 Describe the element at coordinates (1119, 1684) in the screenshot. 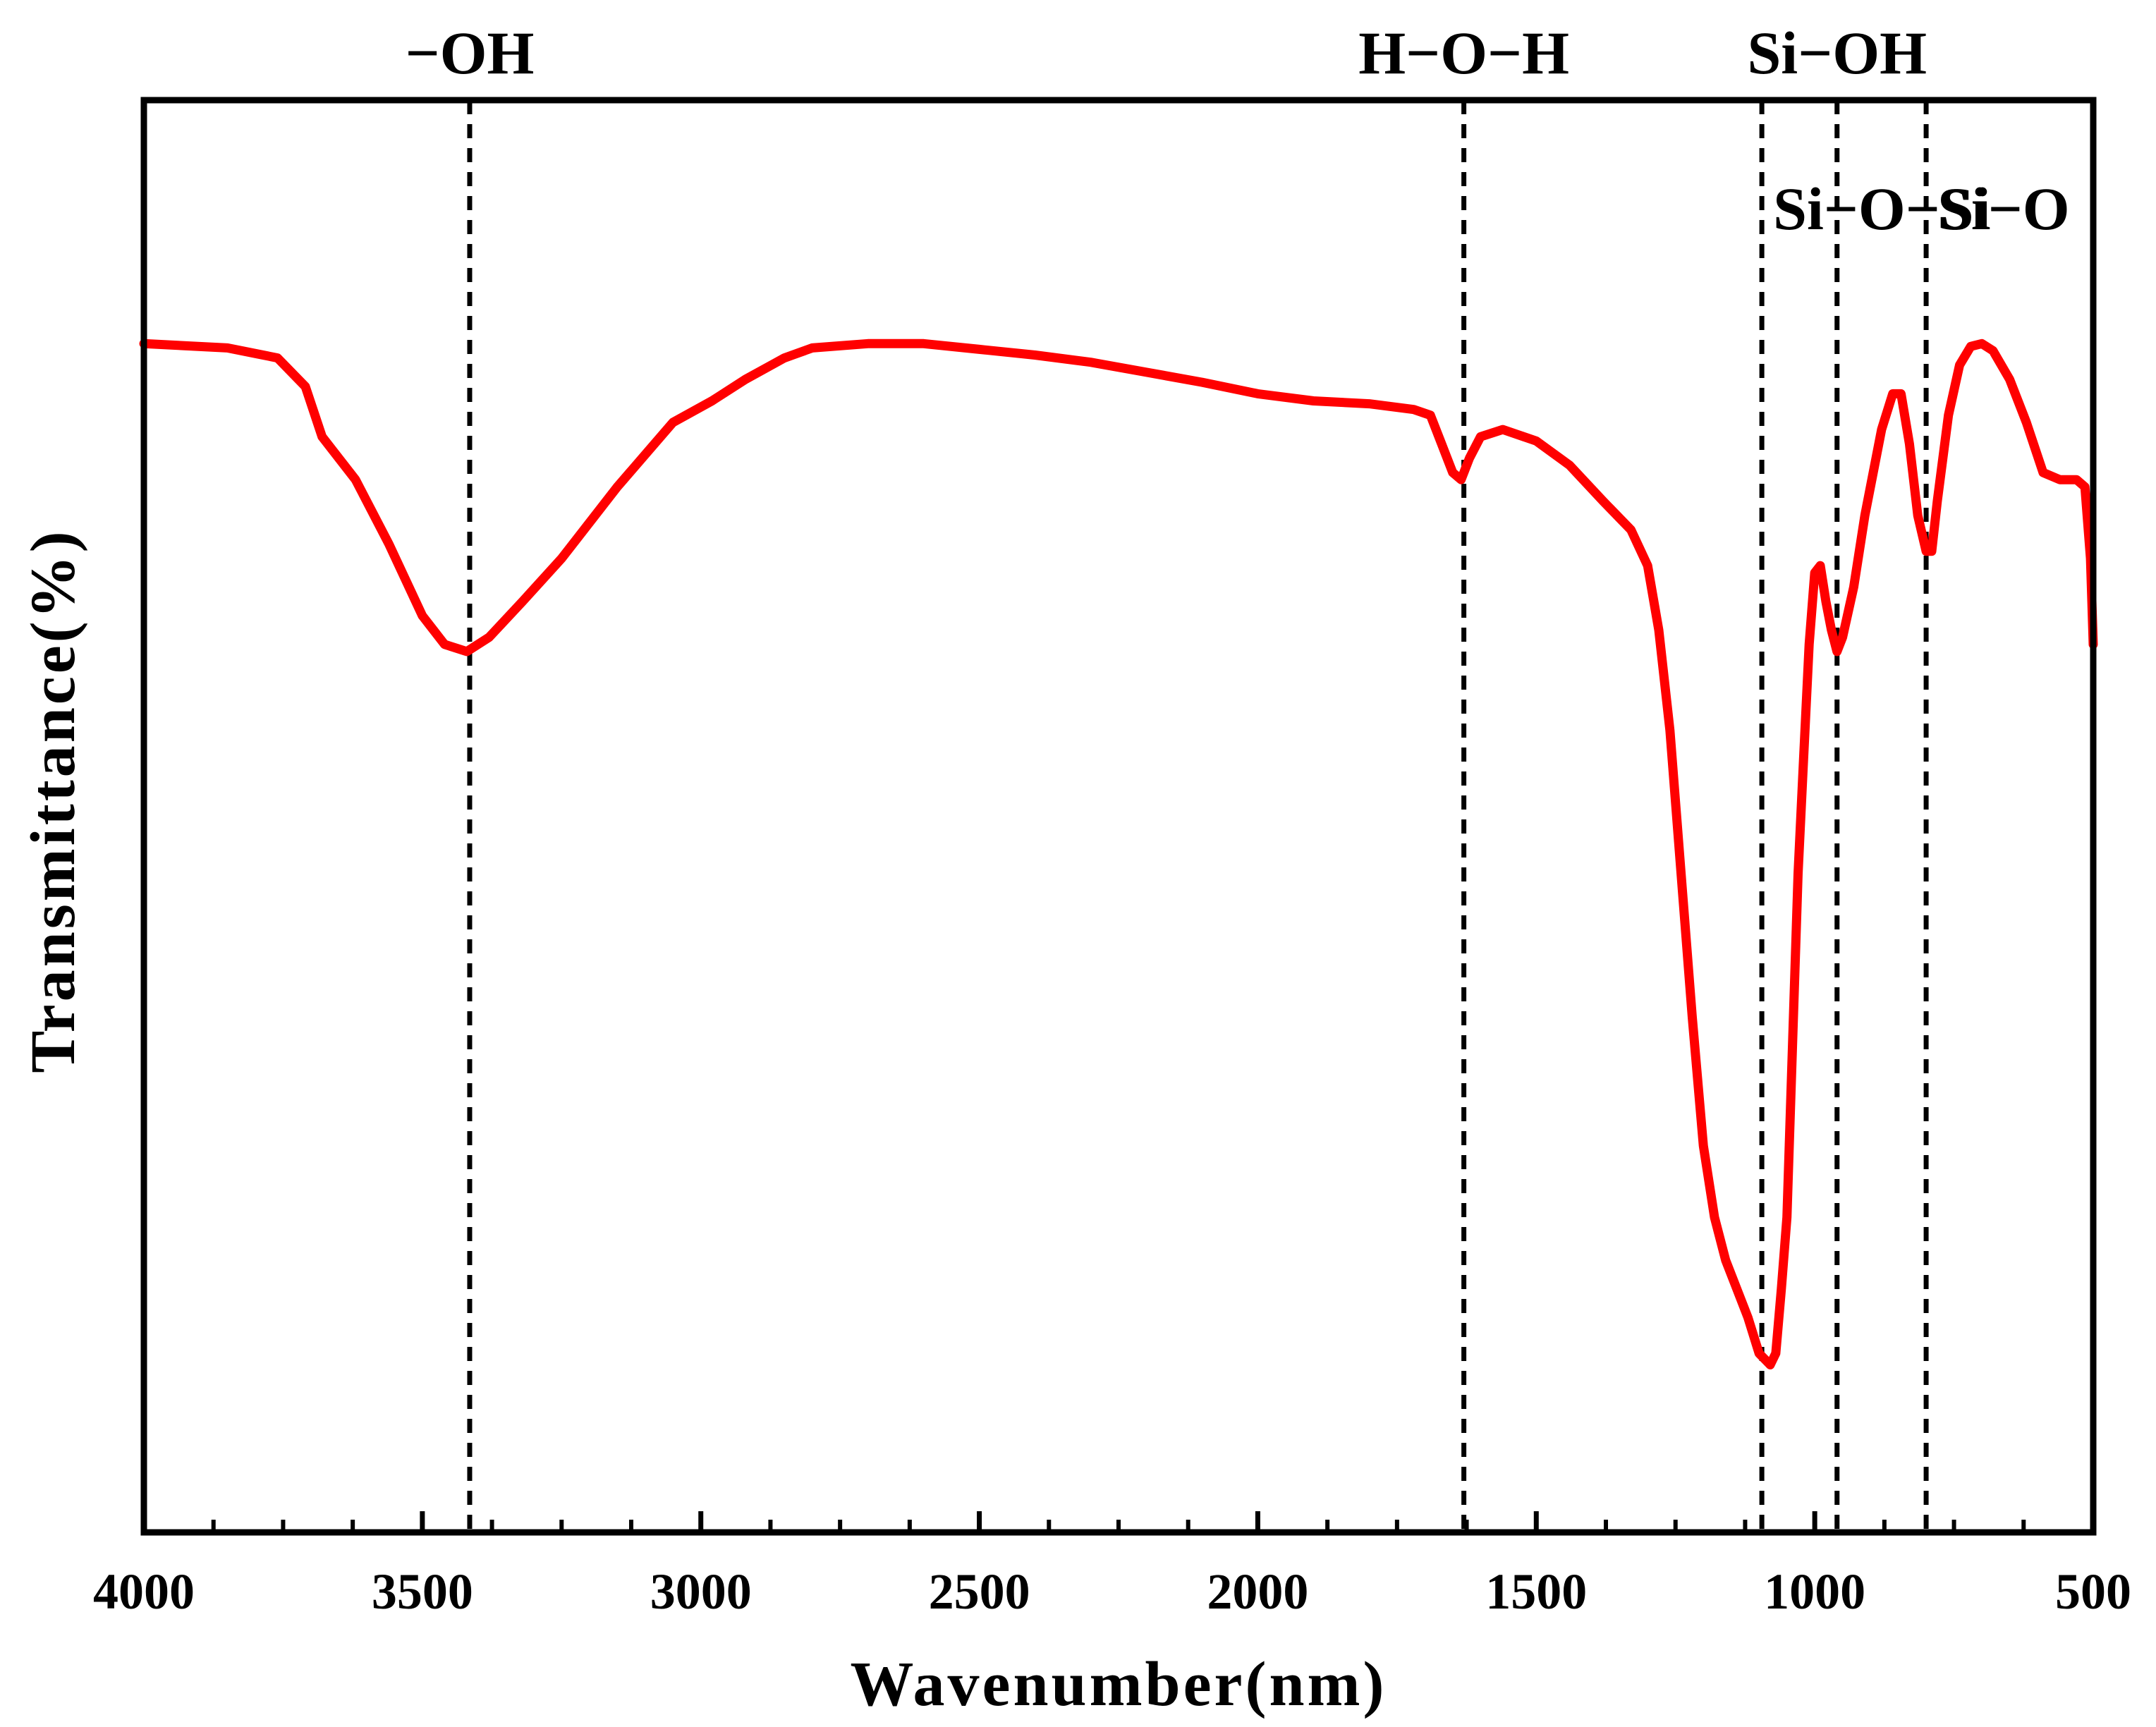

I see `x-axis-title: Wavenumber(nm)` at that location.